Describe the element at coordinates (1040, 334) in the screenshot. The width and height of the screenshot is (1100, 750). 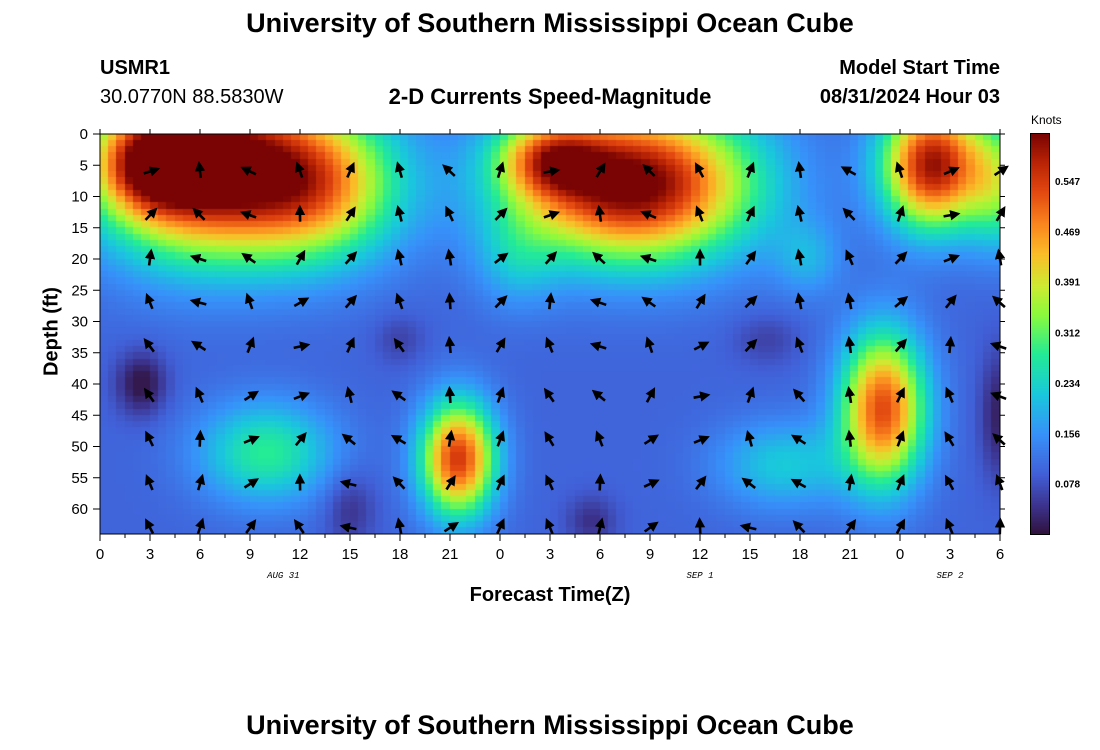
I see `colorbar` at that location.